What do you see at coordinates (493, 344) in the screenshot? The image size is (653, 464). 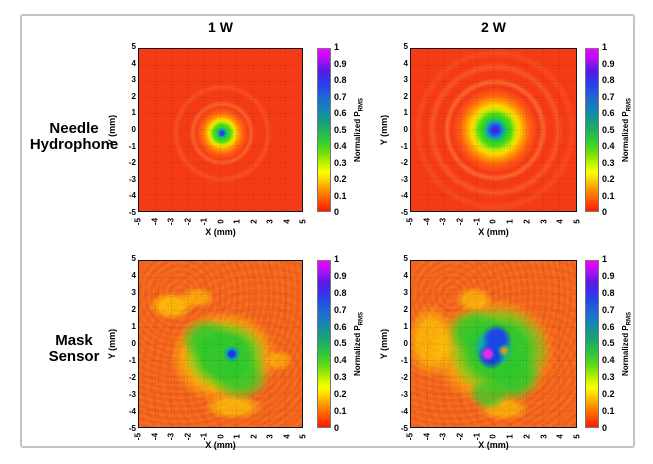 I see `heatmap-mask-sensor-2w` at bounding box center [493, 344].